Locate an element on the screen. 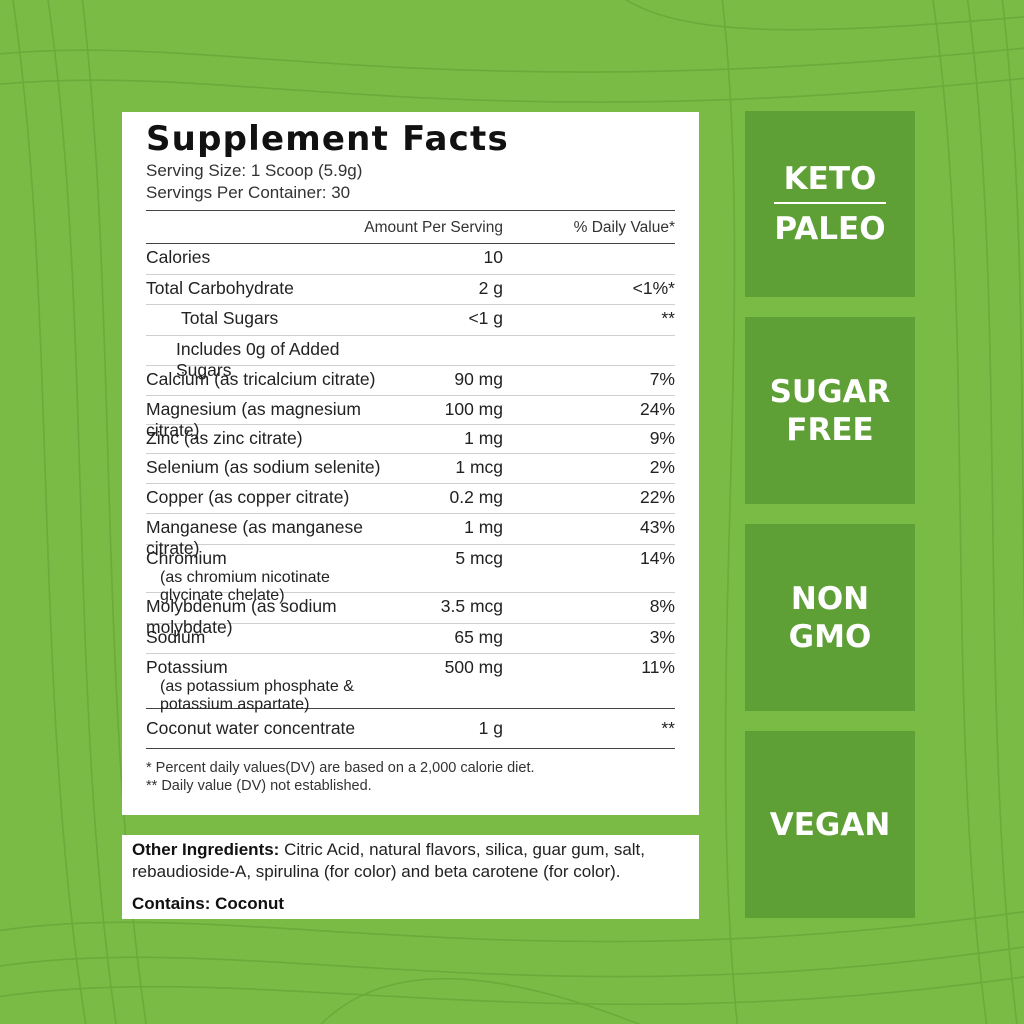 This screenshot has height=1024, width=1024. footnote-dv-not-established: ** Daily value (DV) not established. is located at coordinates (259, 786).